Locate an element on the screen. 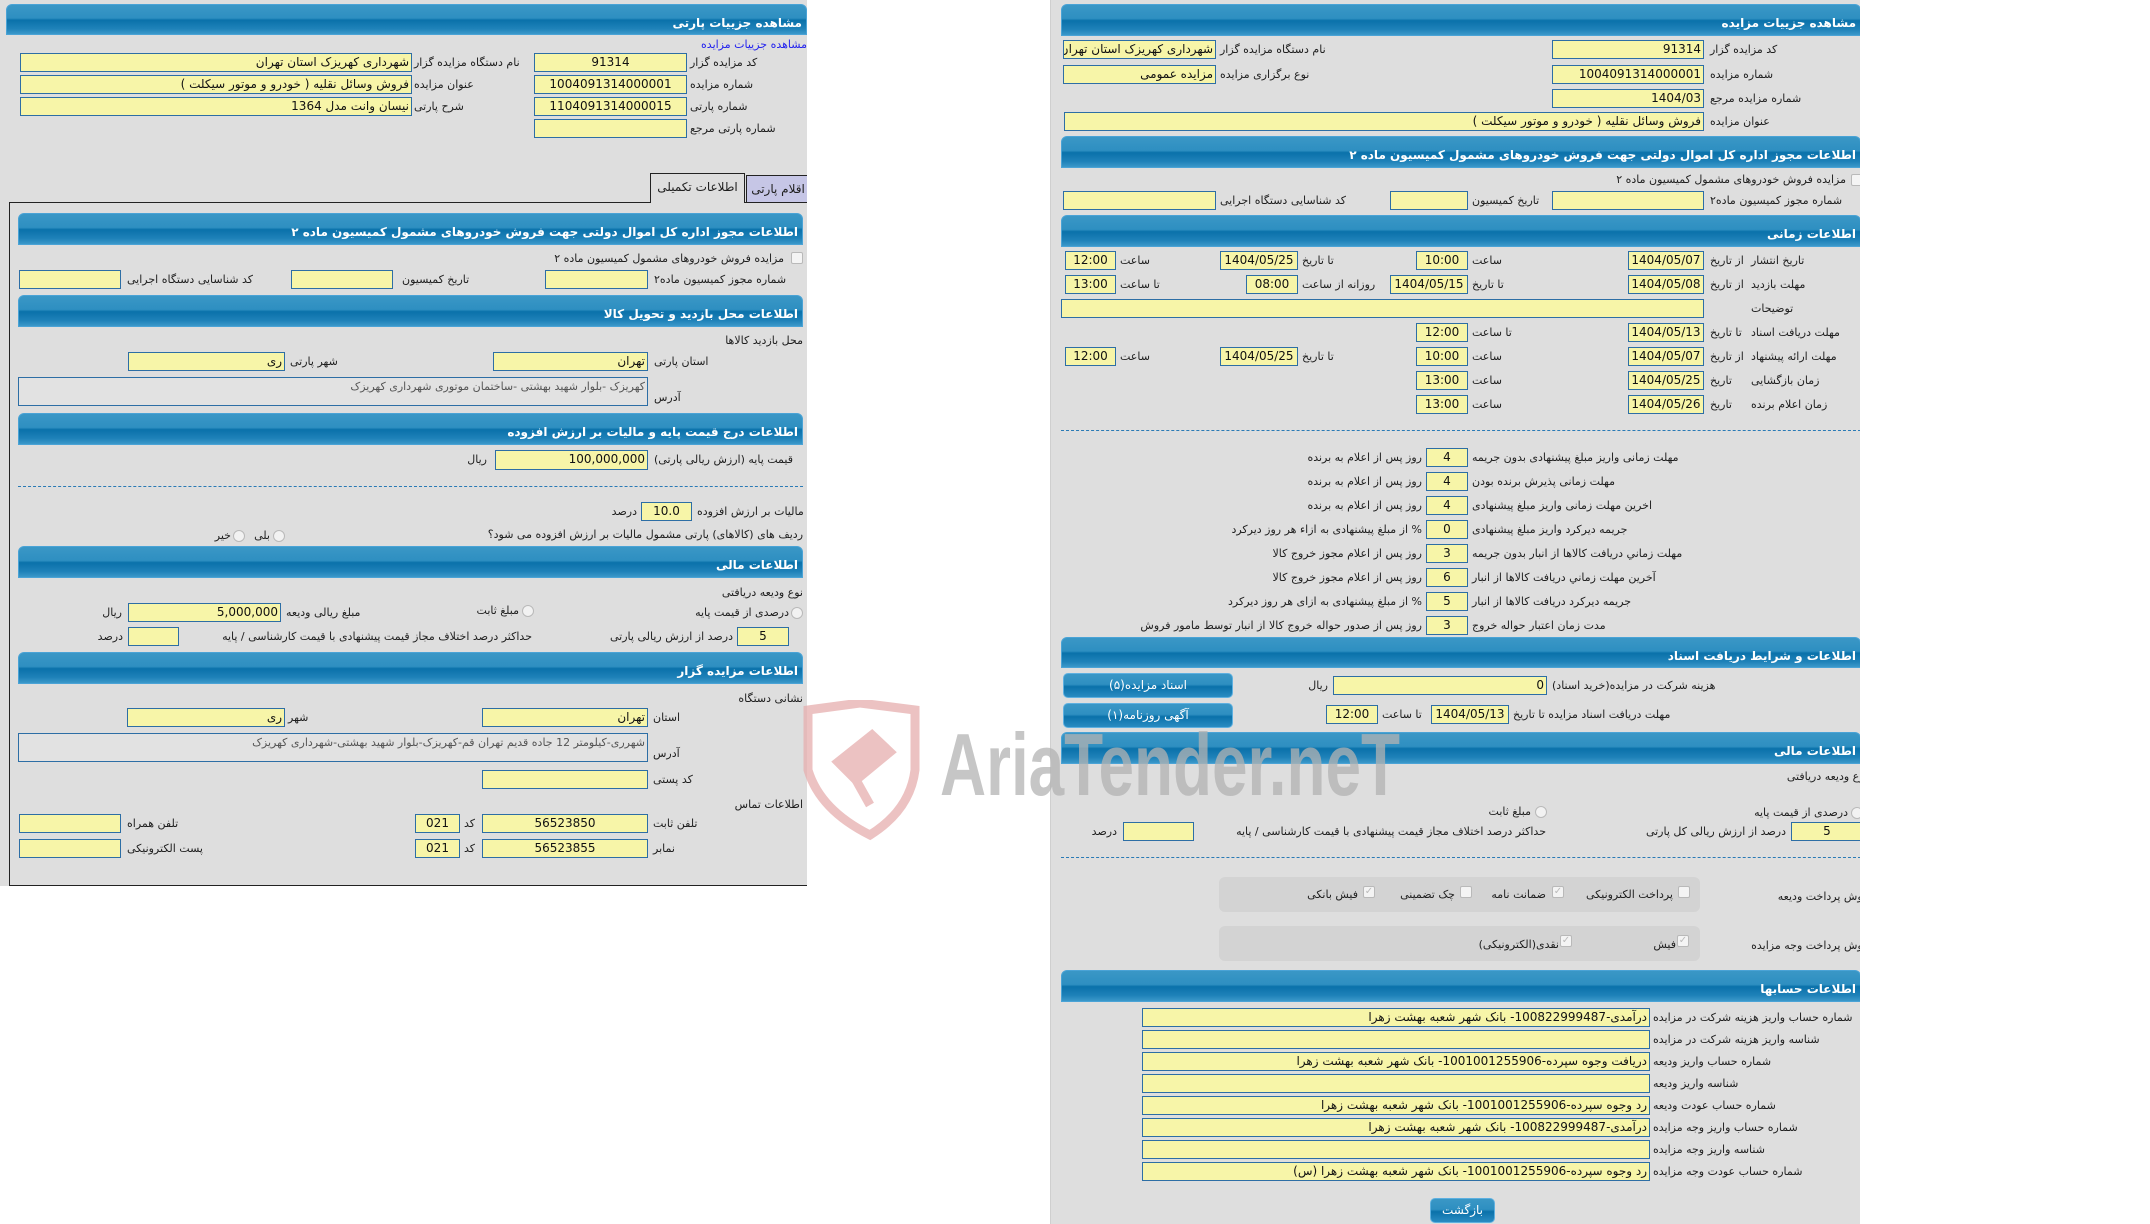 This screenshot has width=2150, height=1224. auction-type-field: مزایده عمومی is located at coordinates (1139, 74).